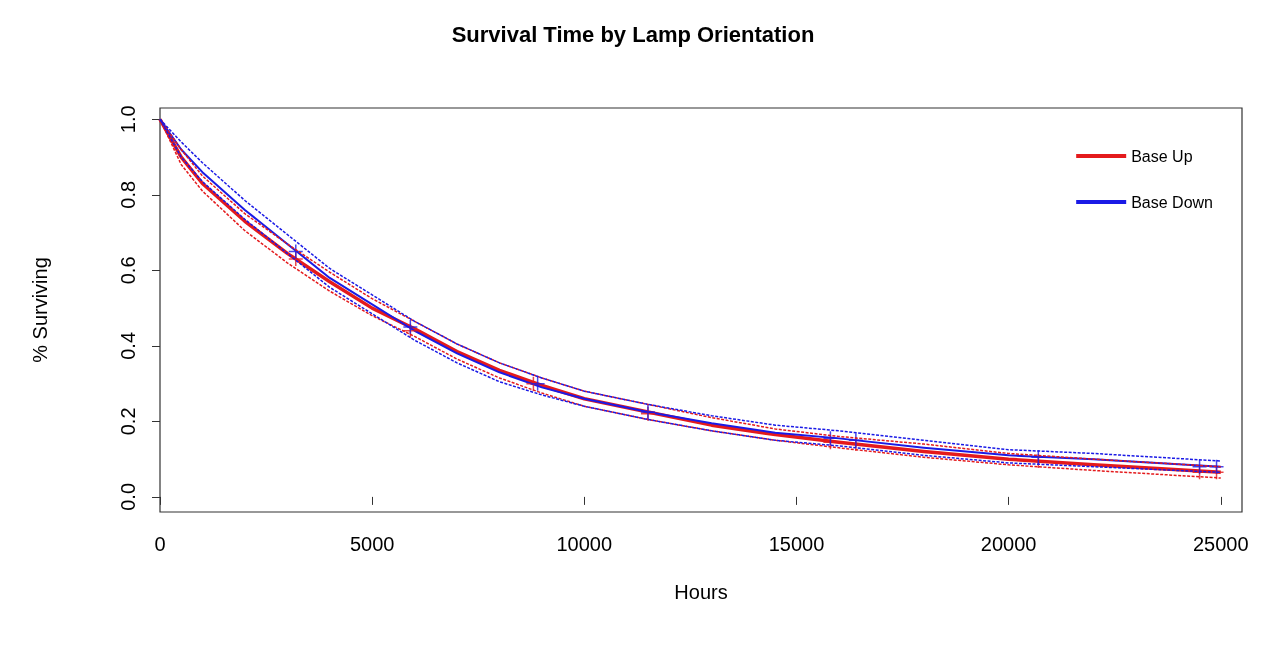 This screenshot has height=664, width=1266. I want to click on y-axis-title: % Surviving, so click(40, 310).